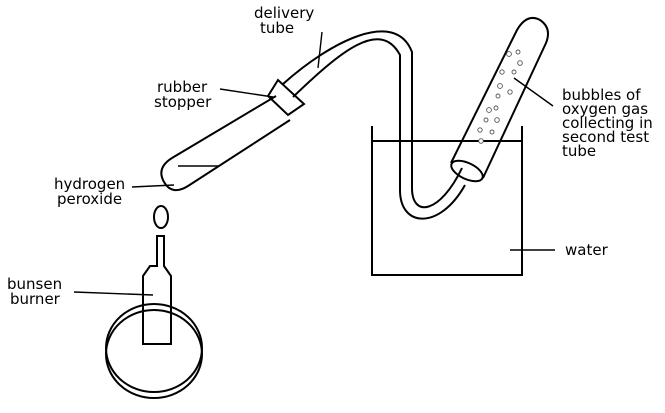  Describe the element at coordinates (161, 217) in the screenshot. I see `flame` at that location.